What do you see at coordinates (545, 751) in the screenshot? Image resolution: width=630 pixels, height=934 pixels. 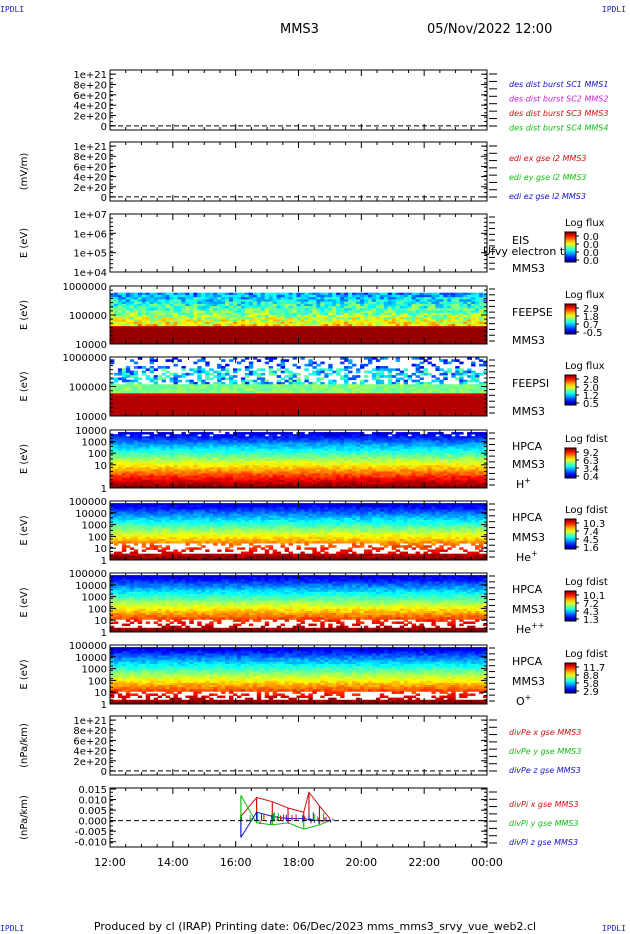 I see `legend-entry: divPe y gse MMS3` at bounding box center [545, 751].